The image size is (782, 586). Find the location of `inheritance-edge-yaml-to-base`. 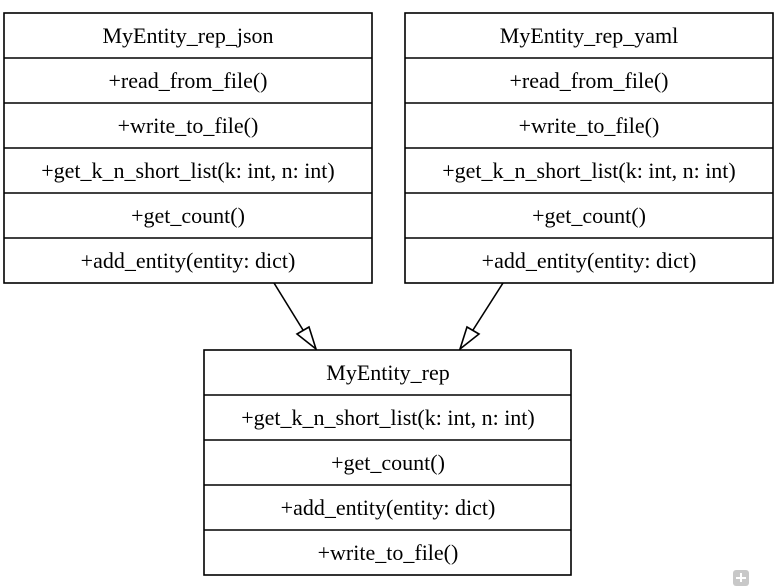

inheritance-edge-yaml-to-base is located at coordinates (481, 317).